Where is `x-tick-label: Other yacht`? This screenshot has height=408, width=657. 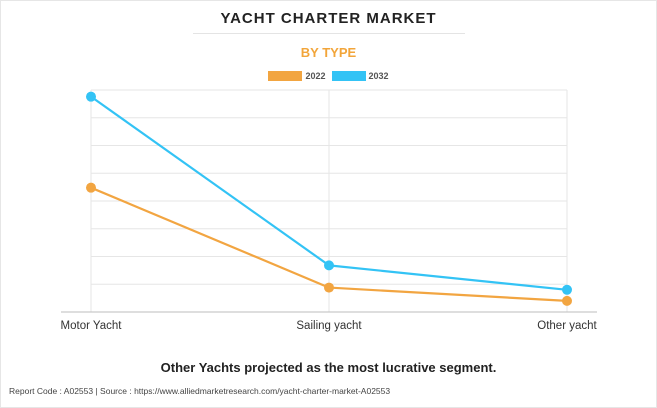
x-tick-label: Other yacht is located at coordinates (567, 326).